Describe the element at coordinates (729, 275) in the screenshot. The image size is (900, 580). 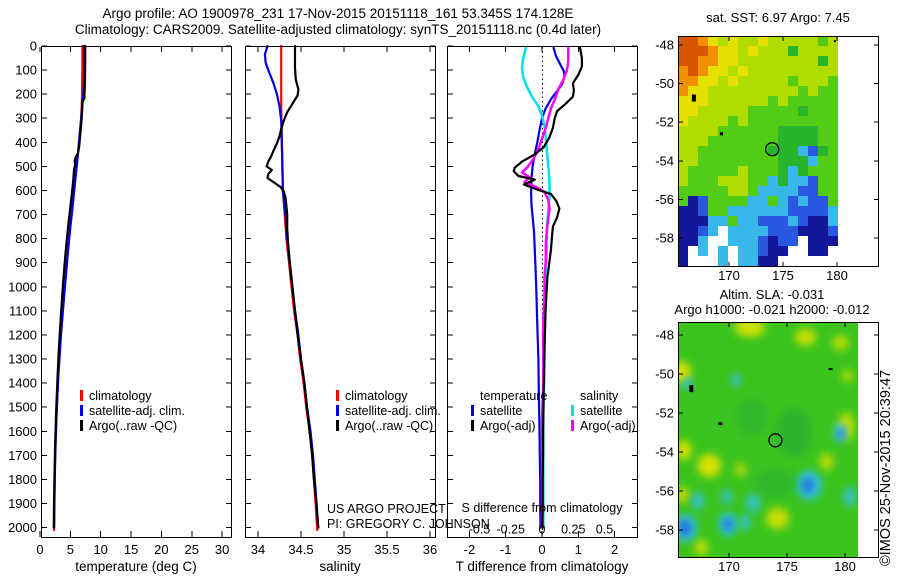
I see `map-x-tick-label: 170` at that location.